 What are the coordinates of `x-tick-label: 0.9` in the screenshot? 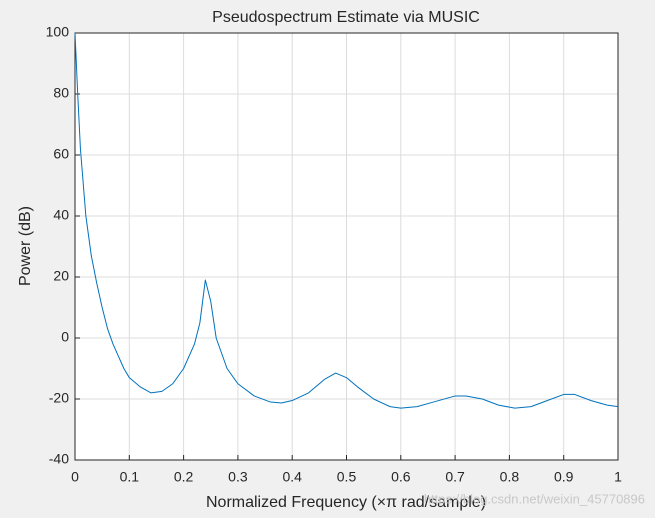 It's located at (564, 477).